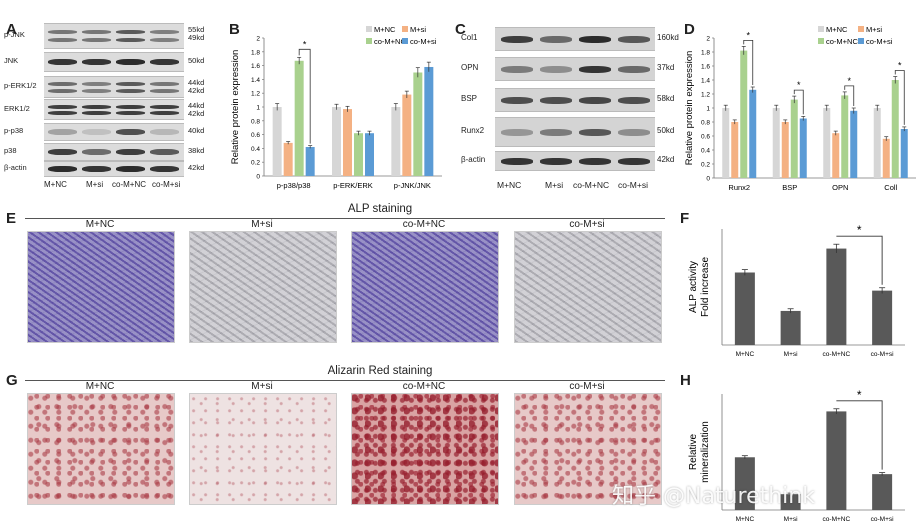  Describe the element at coordinates (842, 41) in the screenshot. I see `legend-label: co-M+NC` at that location.